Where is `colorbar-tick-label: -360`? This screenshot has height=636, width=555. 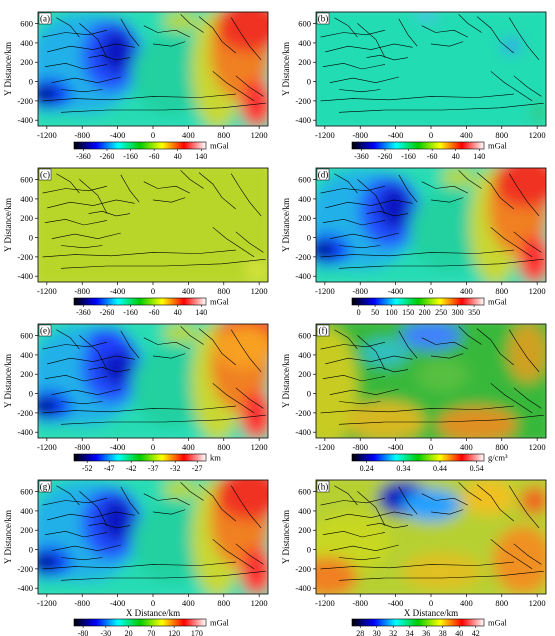 colorbar-tick-label: -360 is located at coordinates (361, 156).